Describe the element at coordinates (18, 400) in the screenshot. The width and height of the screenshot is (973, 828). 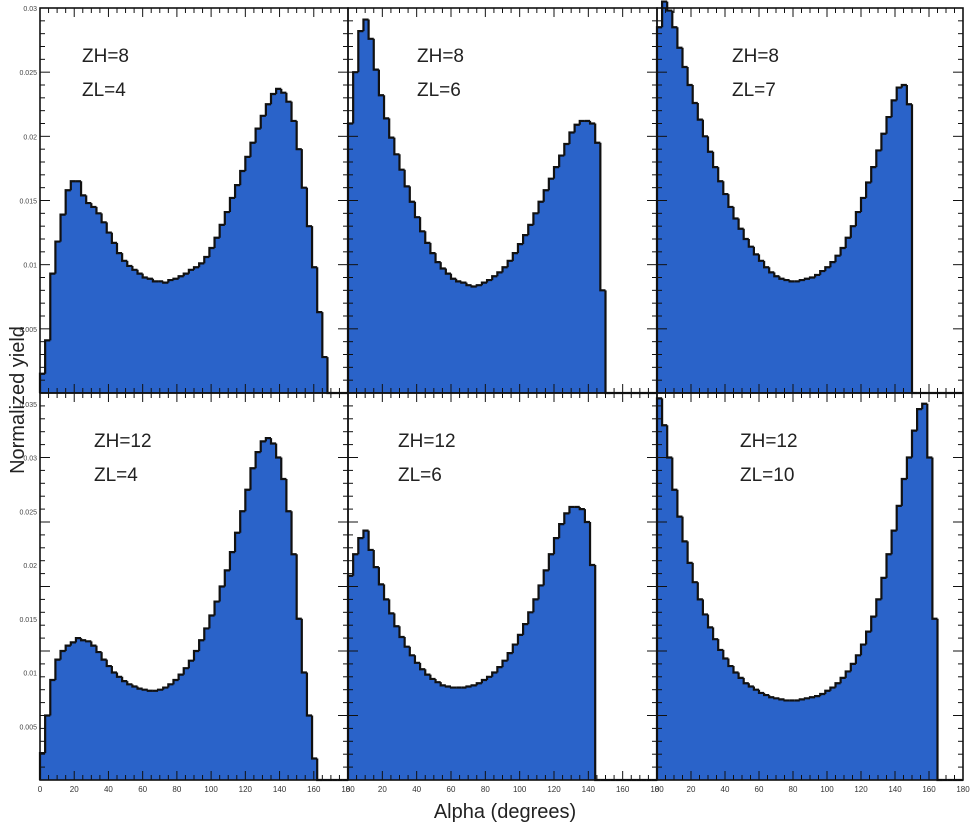
I see `y-axis-title: Normalized yield` at that location.